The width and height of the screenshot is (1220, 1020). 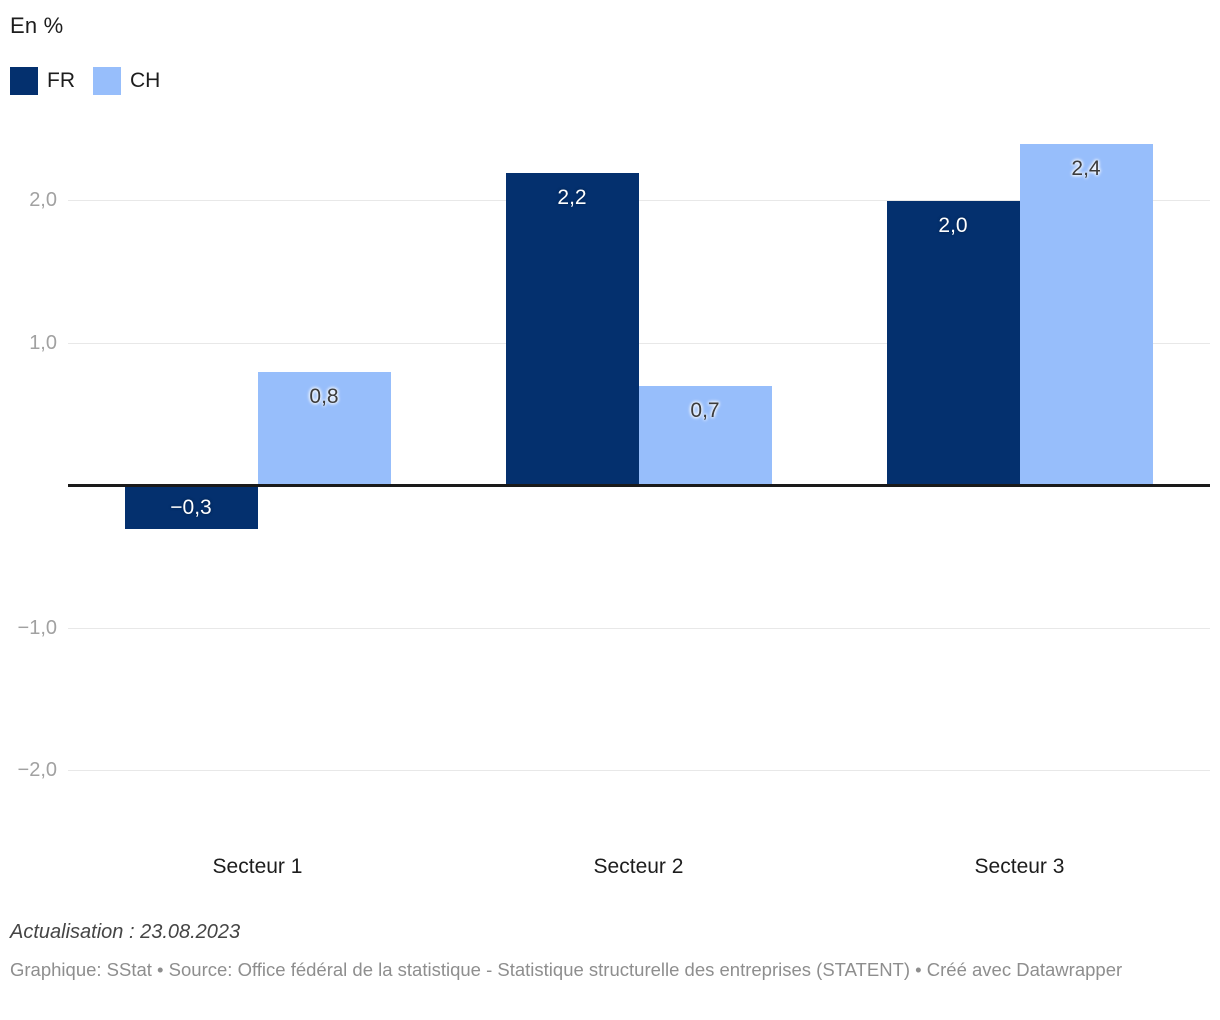 I want to click on legend-item-fr: FR, so click(x=42, y=80).